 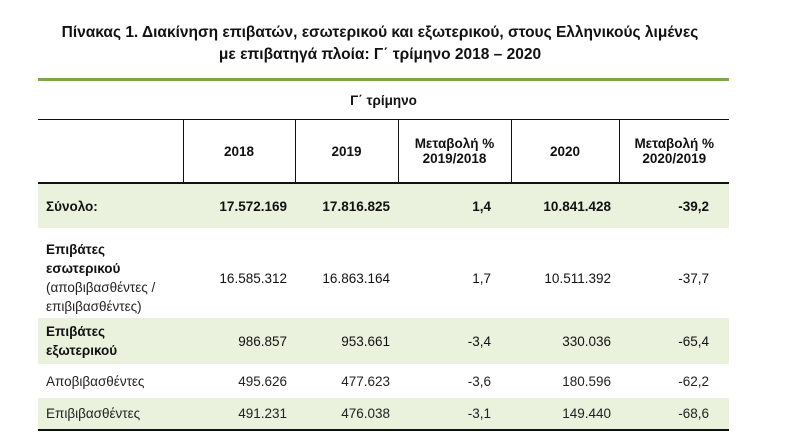 I want to click on cell-2018: 495.626, so click(x=239, y=381).